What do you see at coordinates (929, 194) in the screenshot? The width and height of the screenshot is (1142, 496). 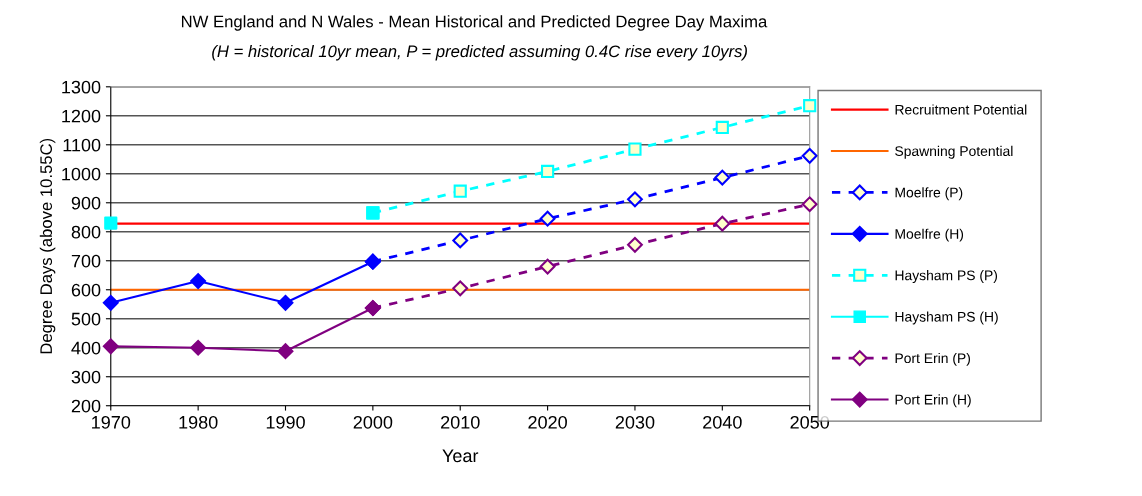 I see `legend-label: Moelfre (P)` at bounding box center [929, 194].